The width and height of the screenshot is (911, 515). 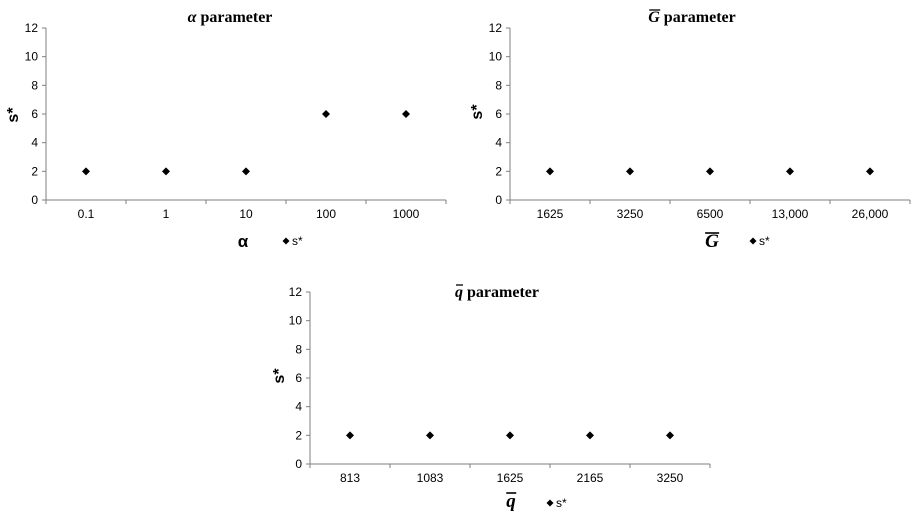 What do you see at coordinates (654, 17) in the screenshot?
I see `title-symbol: G` at bounding box center [654, 17].